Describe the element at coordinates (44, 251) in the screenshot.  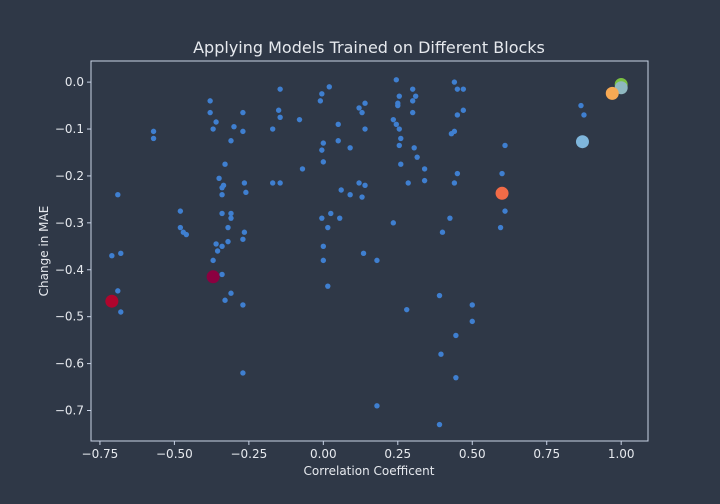
I see `y-axis-label: Change in MAE` at that location.